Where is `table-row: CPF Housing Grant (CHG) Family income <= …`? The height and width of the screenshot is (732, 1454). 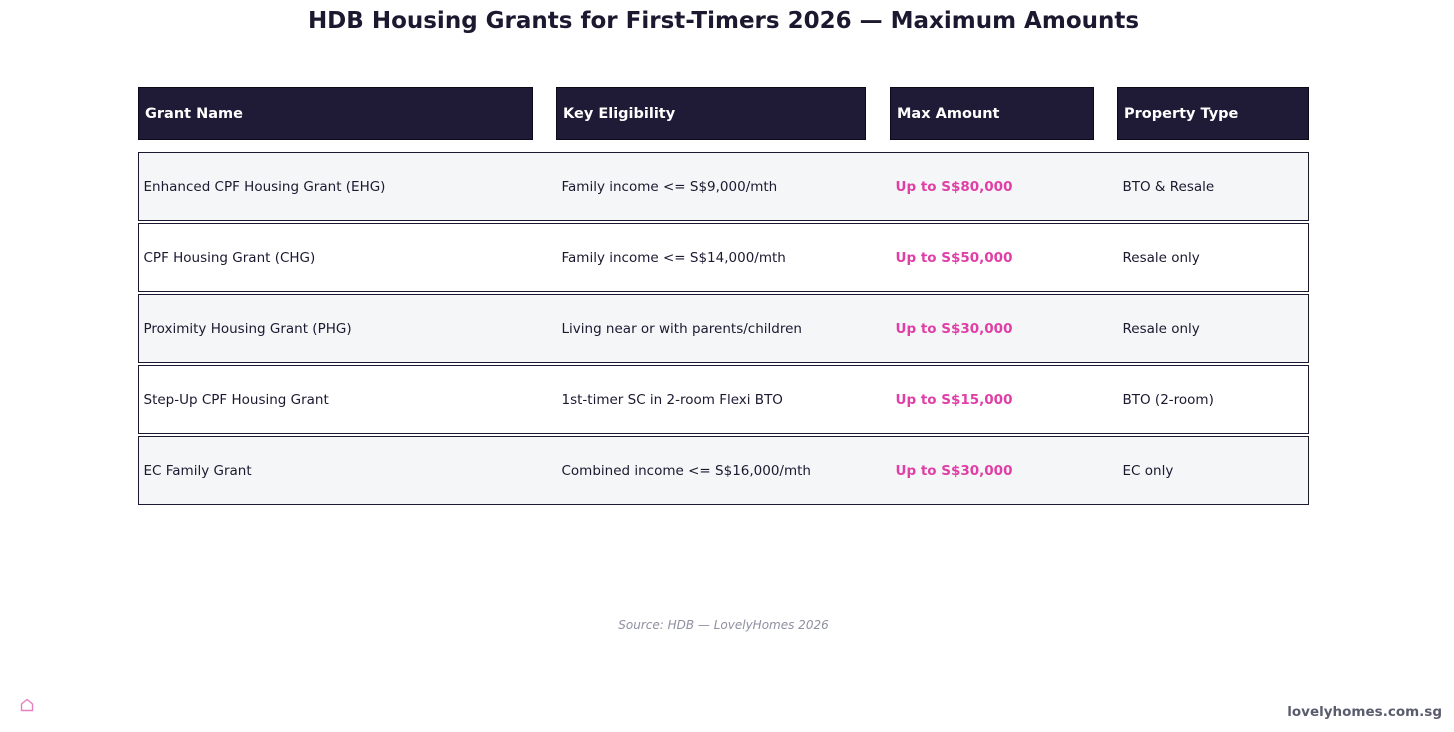 table-row: CPF Housing Grant (CHG) Family income <= … is located at coordinates (723, 257).